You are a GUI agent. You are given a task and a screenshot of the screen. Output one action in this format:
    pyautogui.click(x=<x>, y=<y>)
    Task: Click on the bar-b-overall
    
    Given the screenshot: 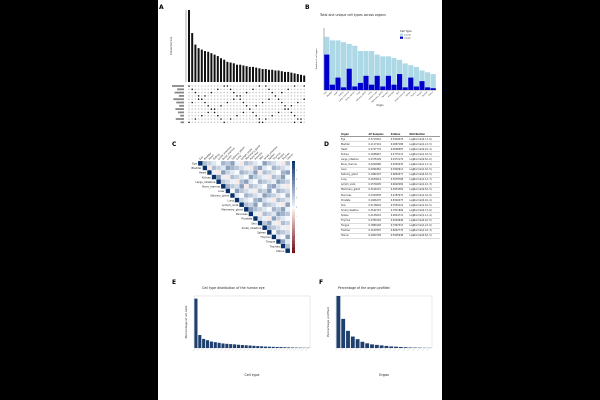 What is the action you would take?
    pyautogui.click(x=344, y=66)
    